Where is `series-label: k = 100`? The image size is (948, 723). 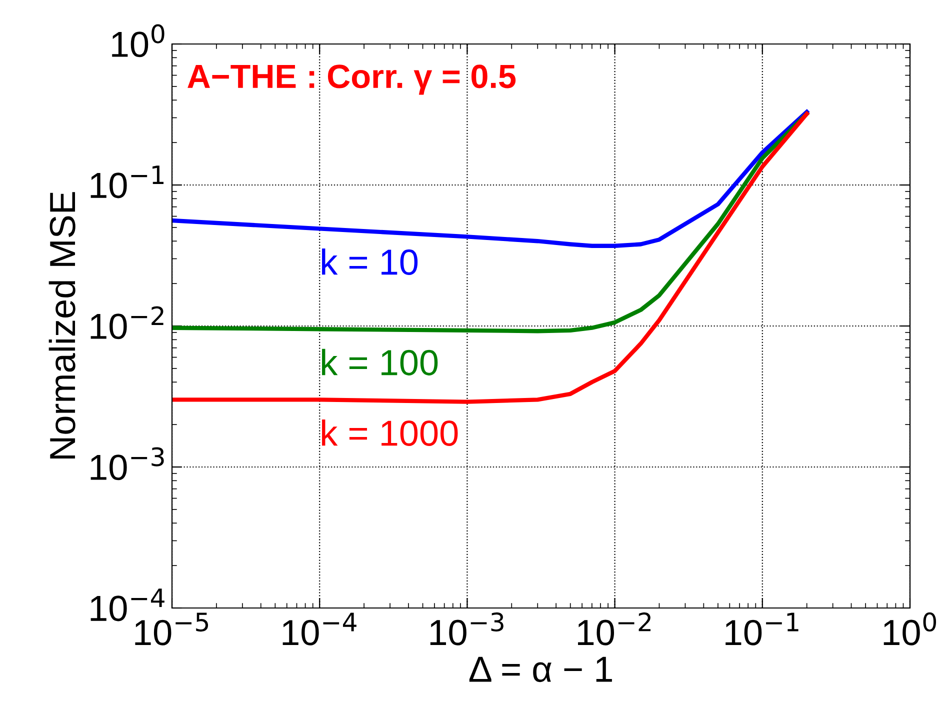 series-label: k = 100 is located at coordinates (380, 362).